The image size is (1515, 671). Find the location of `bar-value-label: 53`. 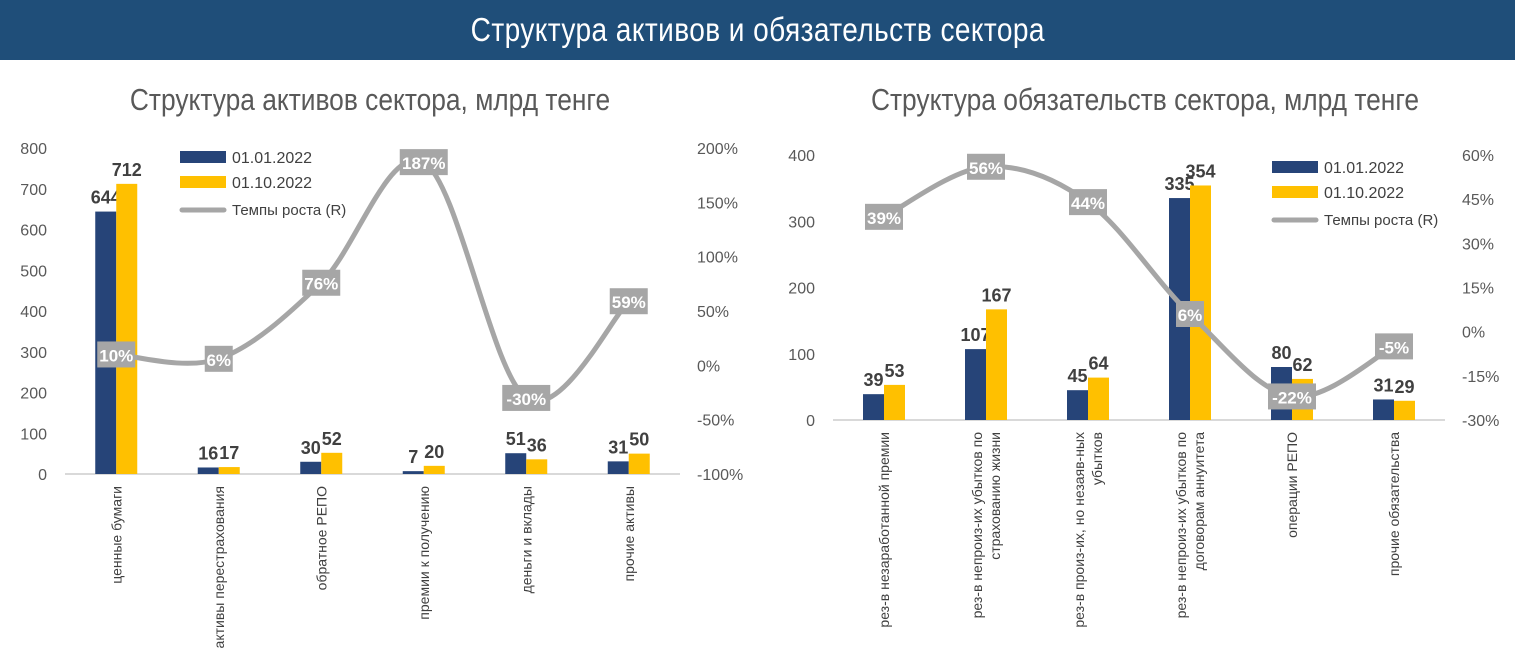

bar-value-label: 53 is located at coordinates (894, 371).